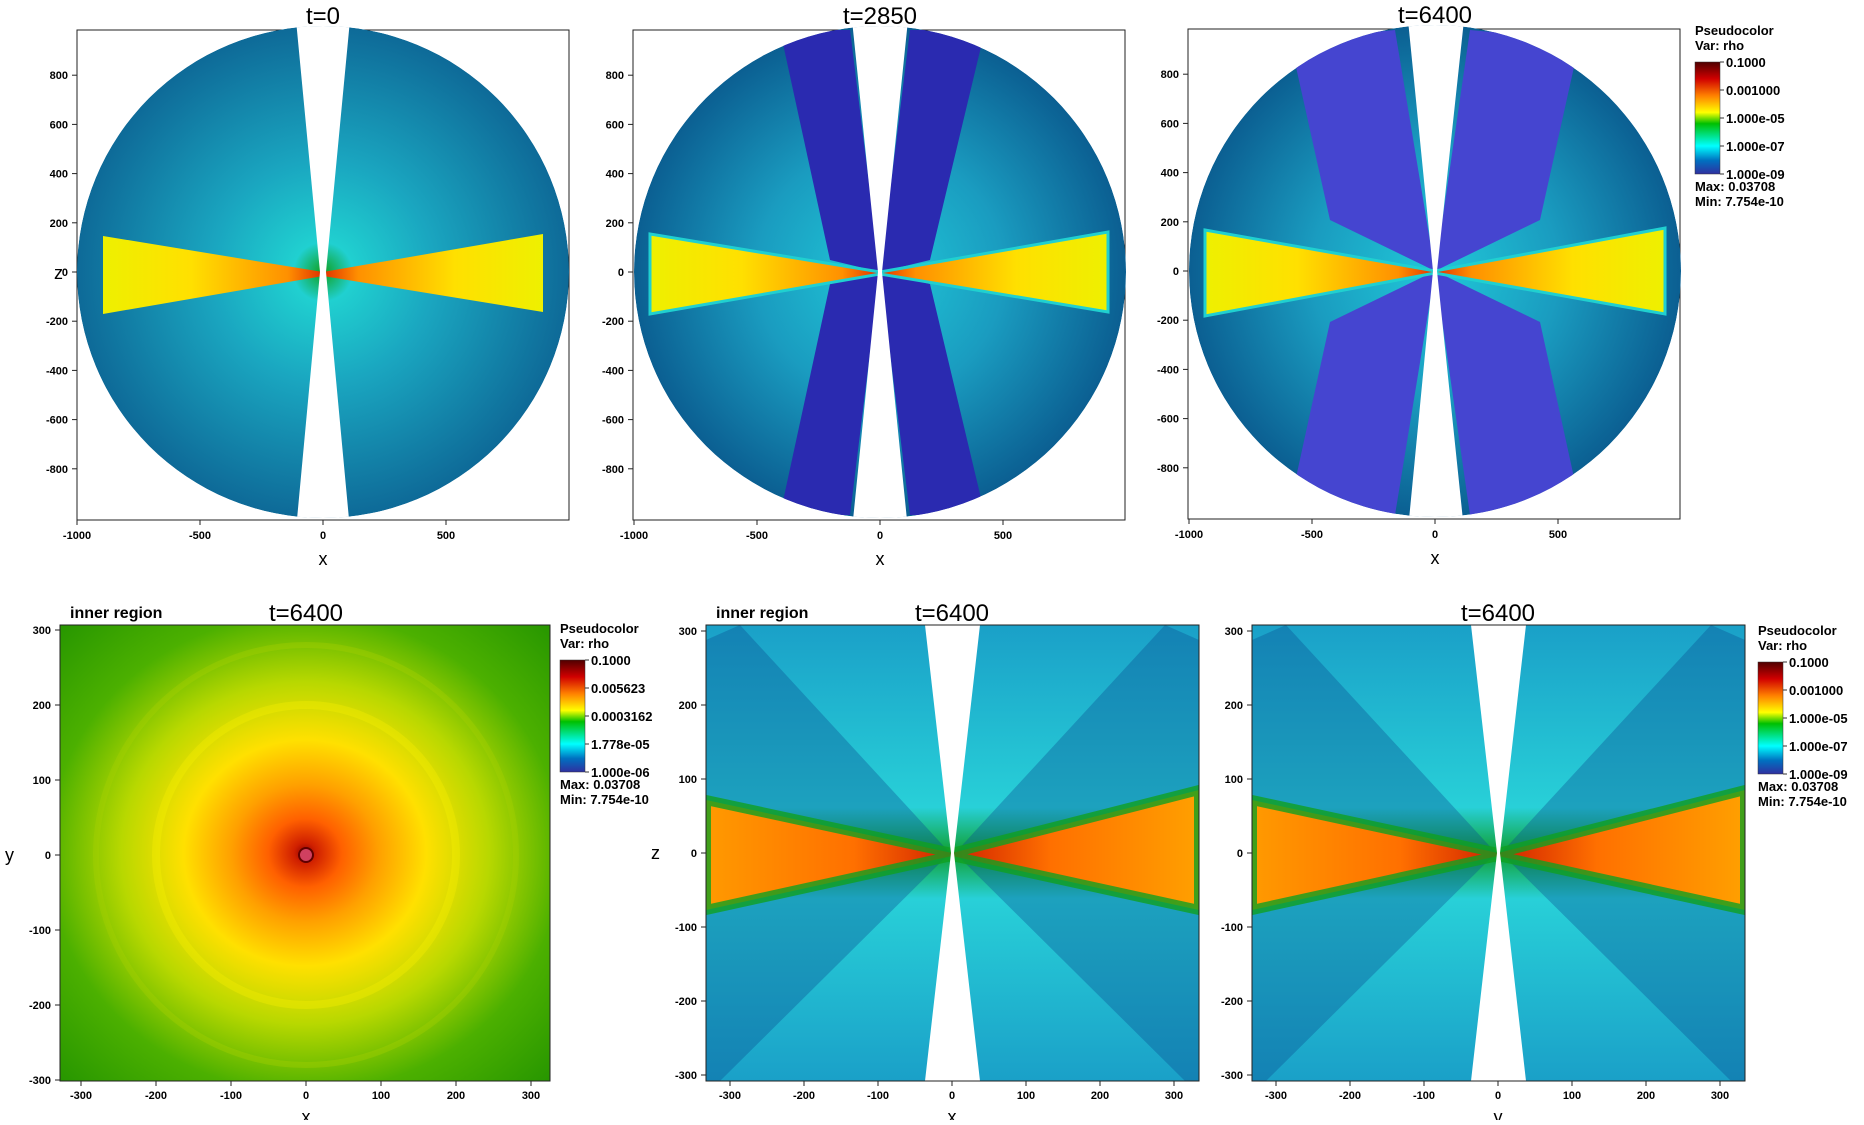 Image resolution: width=1864 pixels, height=1125 pixels. Describe the element at coordinates (1818, 774) in the screenshot. I see `legend-tick-label: 1.000e-09` at that location.